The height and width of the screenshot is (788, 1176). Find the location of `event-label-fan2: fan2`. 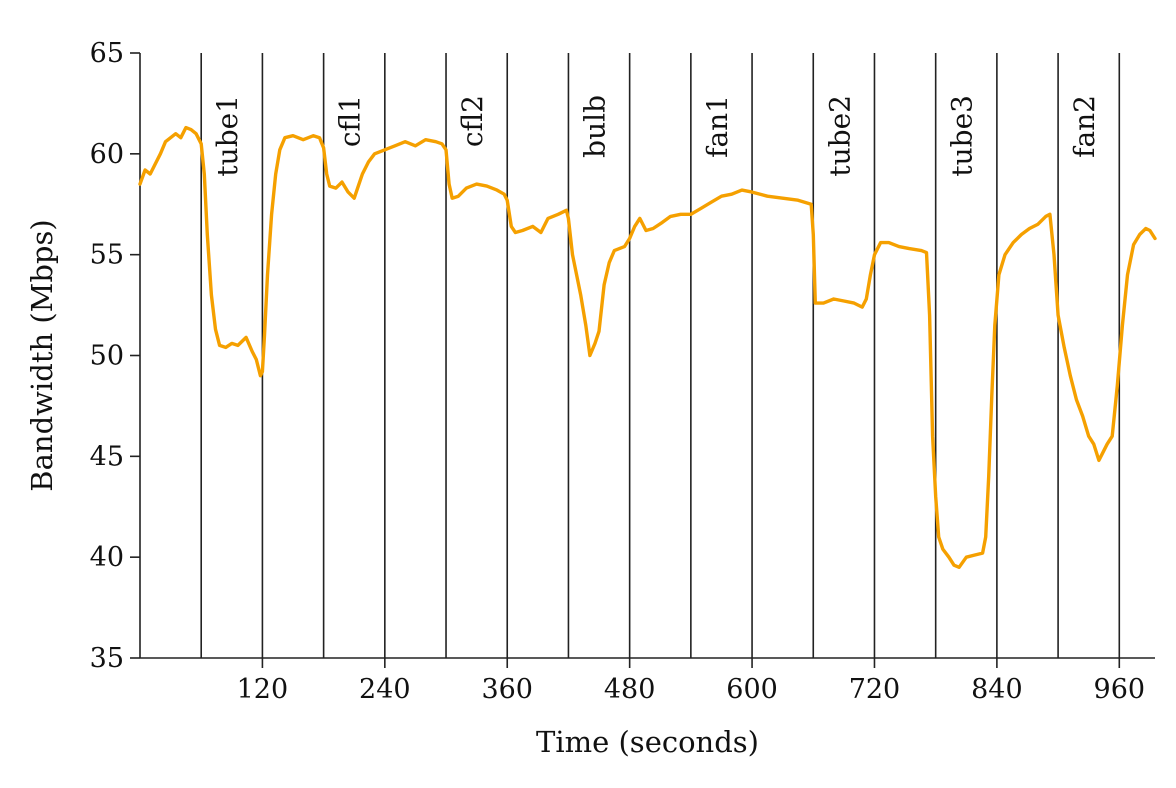

event-label-fan2: fan2 is located at coordinates (1084, 126).